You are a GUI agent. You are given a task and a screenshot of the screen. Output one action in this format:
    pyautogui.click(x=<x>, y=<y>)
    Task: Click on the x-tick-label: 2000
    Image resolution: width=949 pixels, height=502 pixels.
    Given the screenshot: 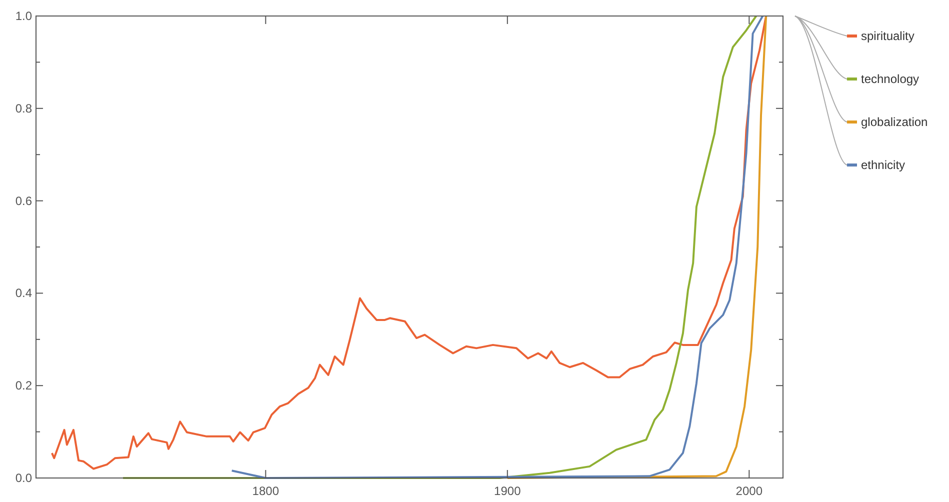 What is the action you would take?
    pyautogui.click(x=749, y=491)
    